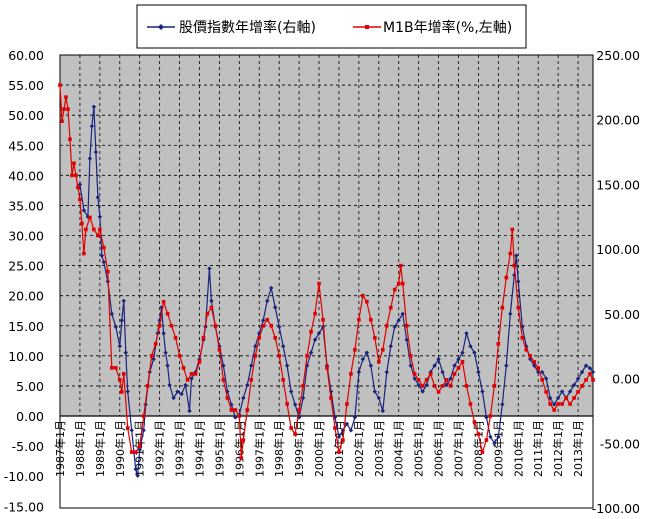 The image size is (652, 519). What do you see at coordinates (24, 476) in the screenshot?
I see `y-left-tick-label: -10.00` at bounding box center [24, 476].